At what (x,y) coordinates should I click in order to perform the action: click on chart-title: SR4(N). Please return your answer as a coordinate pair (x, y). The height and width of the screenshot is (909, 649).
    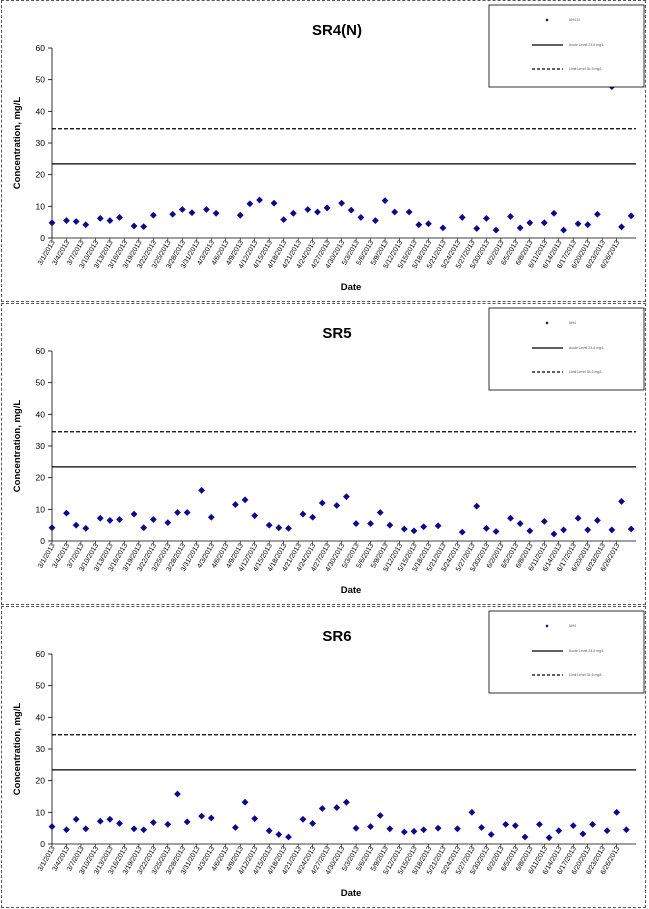
    Looking at the image, I should click on (337, 30).